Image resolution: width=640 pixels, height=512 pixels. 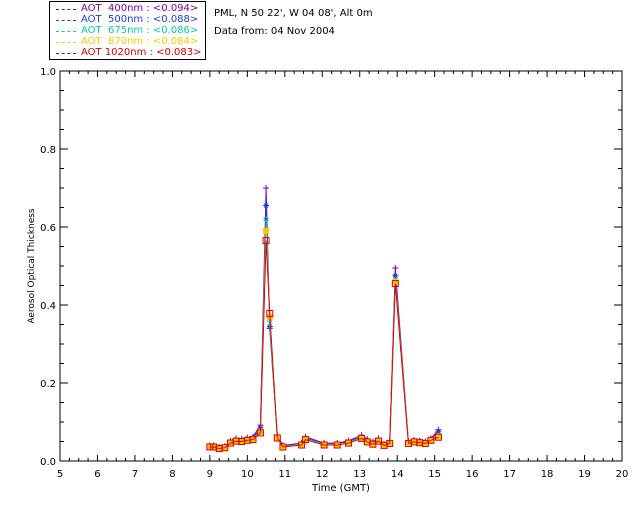 What do you see at coordinates (284, 474) in the screenshot?
I see `x-tick-label: 11` at bounding box center [284, 474].